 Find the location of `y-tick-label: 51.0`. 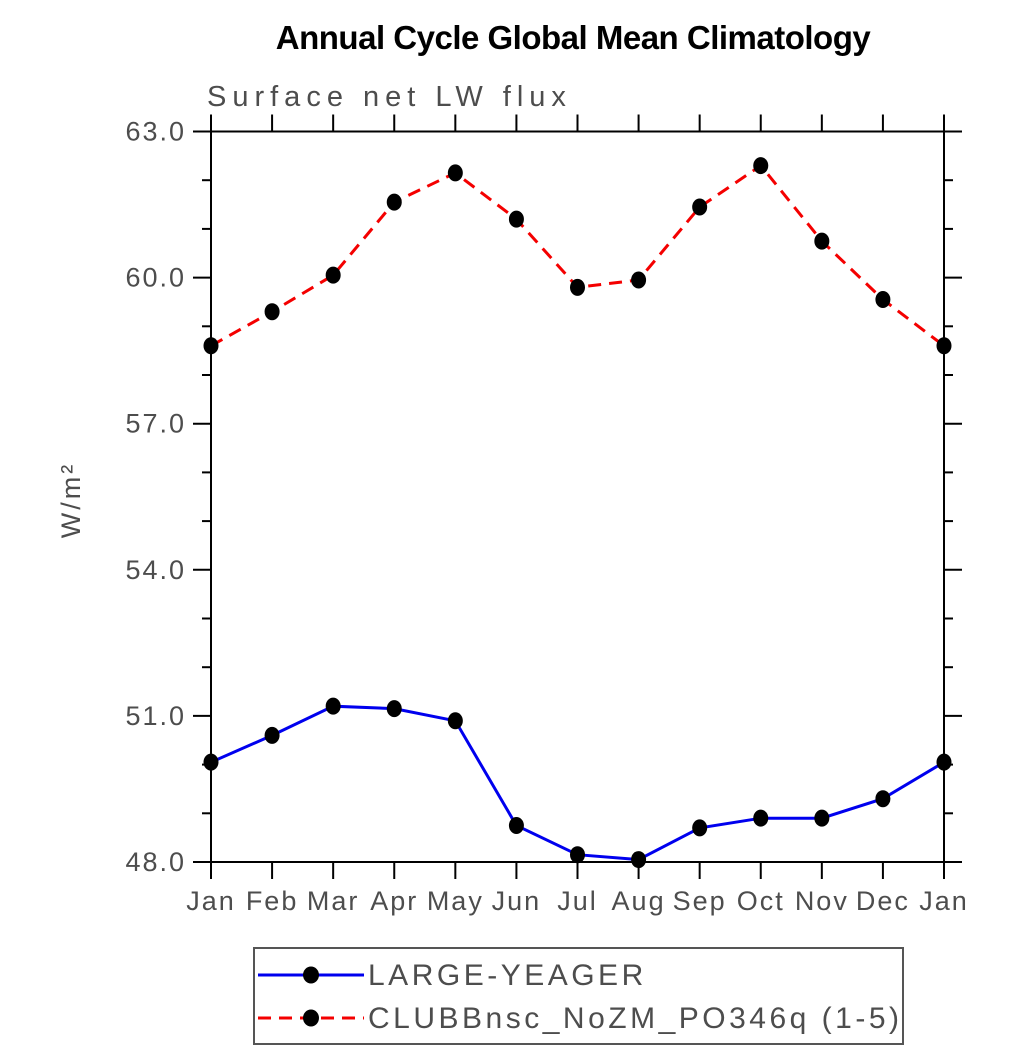

y-tick-label: 51.0 is located at coordinates (155, 716).